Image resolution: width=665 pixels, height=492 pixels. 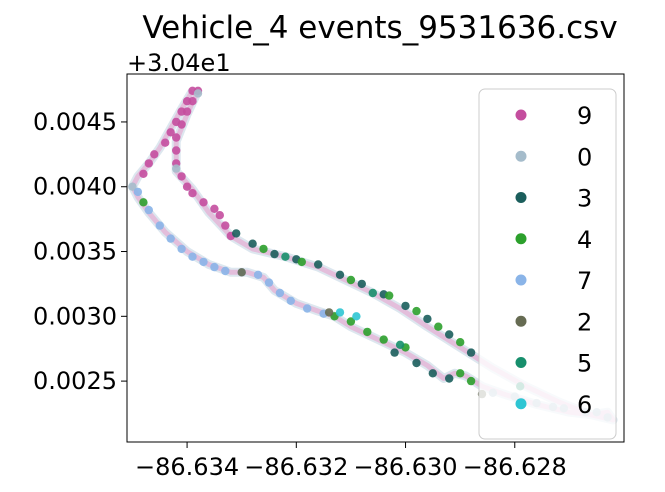 What do you see at coordinates (296, 467) in the screenshot?
I see `x-tick-label: −86.632` at bounding box center [296, 467].